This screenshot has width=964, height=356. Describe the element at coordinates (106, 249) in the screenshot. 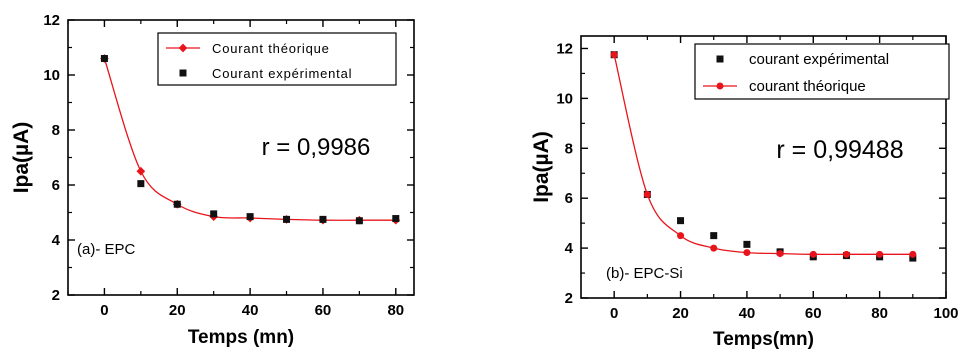

I see `panel-label: (a)- EPC` at that location.